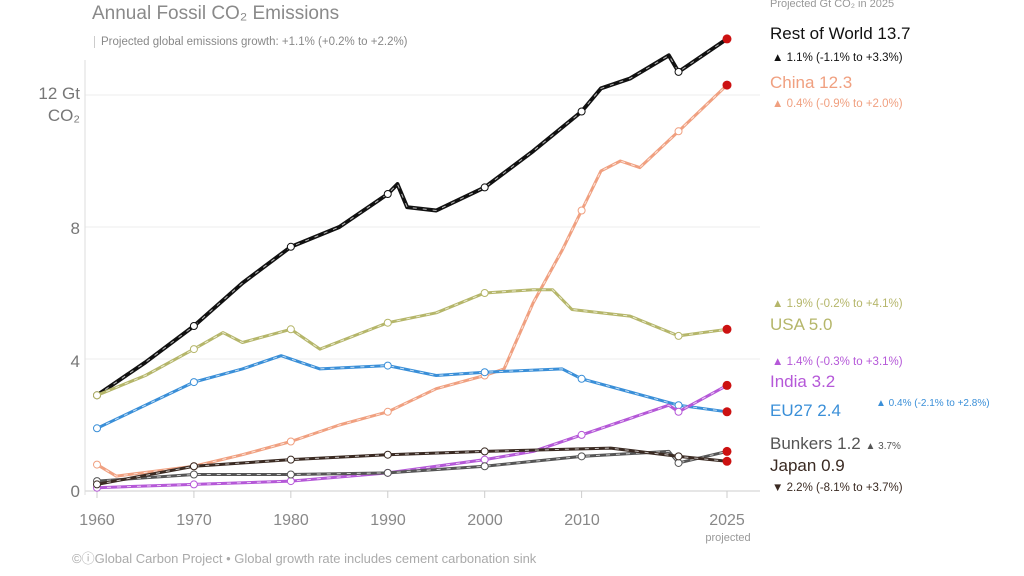  Describe the element at coordinates (216, 13) in the screenshot. I see `chart-title: Annual Fossil CO₂ Emissions` at that location.